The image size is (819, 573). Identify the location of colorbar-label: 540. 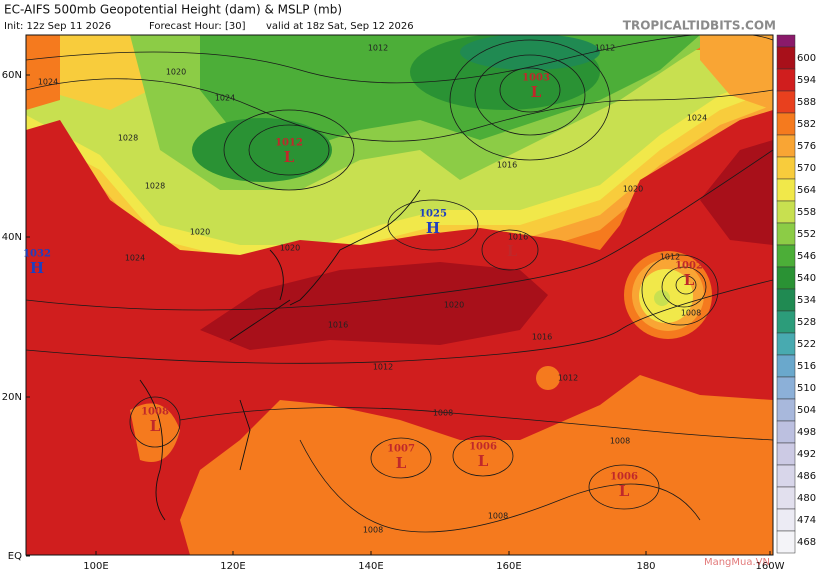
(806, 278).